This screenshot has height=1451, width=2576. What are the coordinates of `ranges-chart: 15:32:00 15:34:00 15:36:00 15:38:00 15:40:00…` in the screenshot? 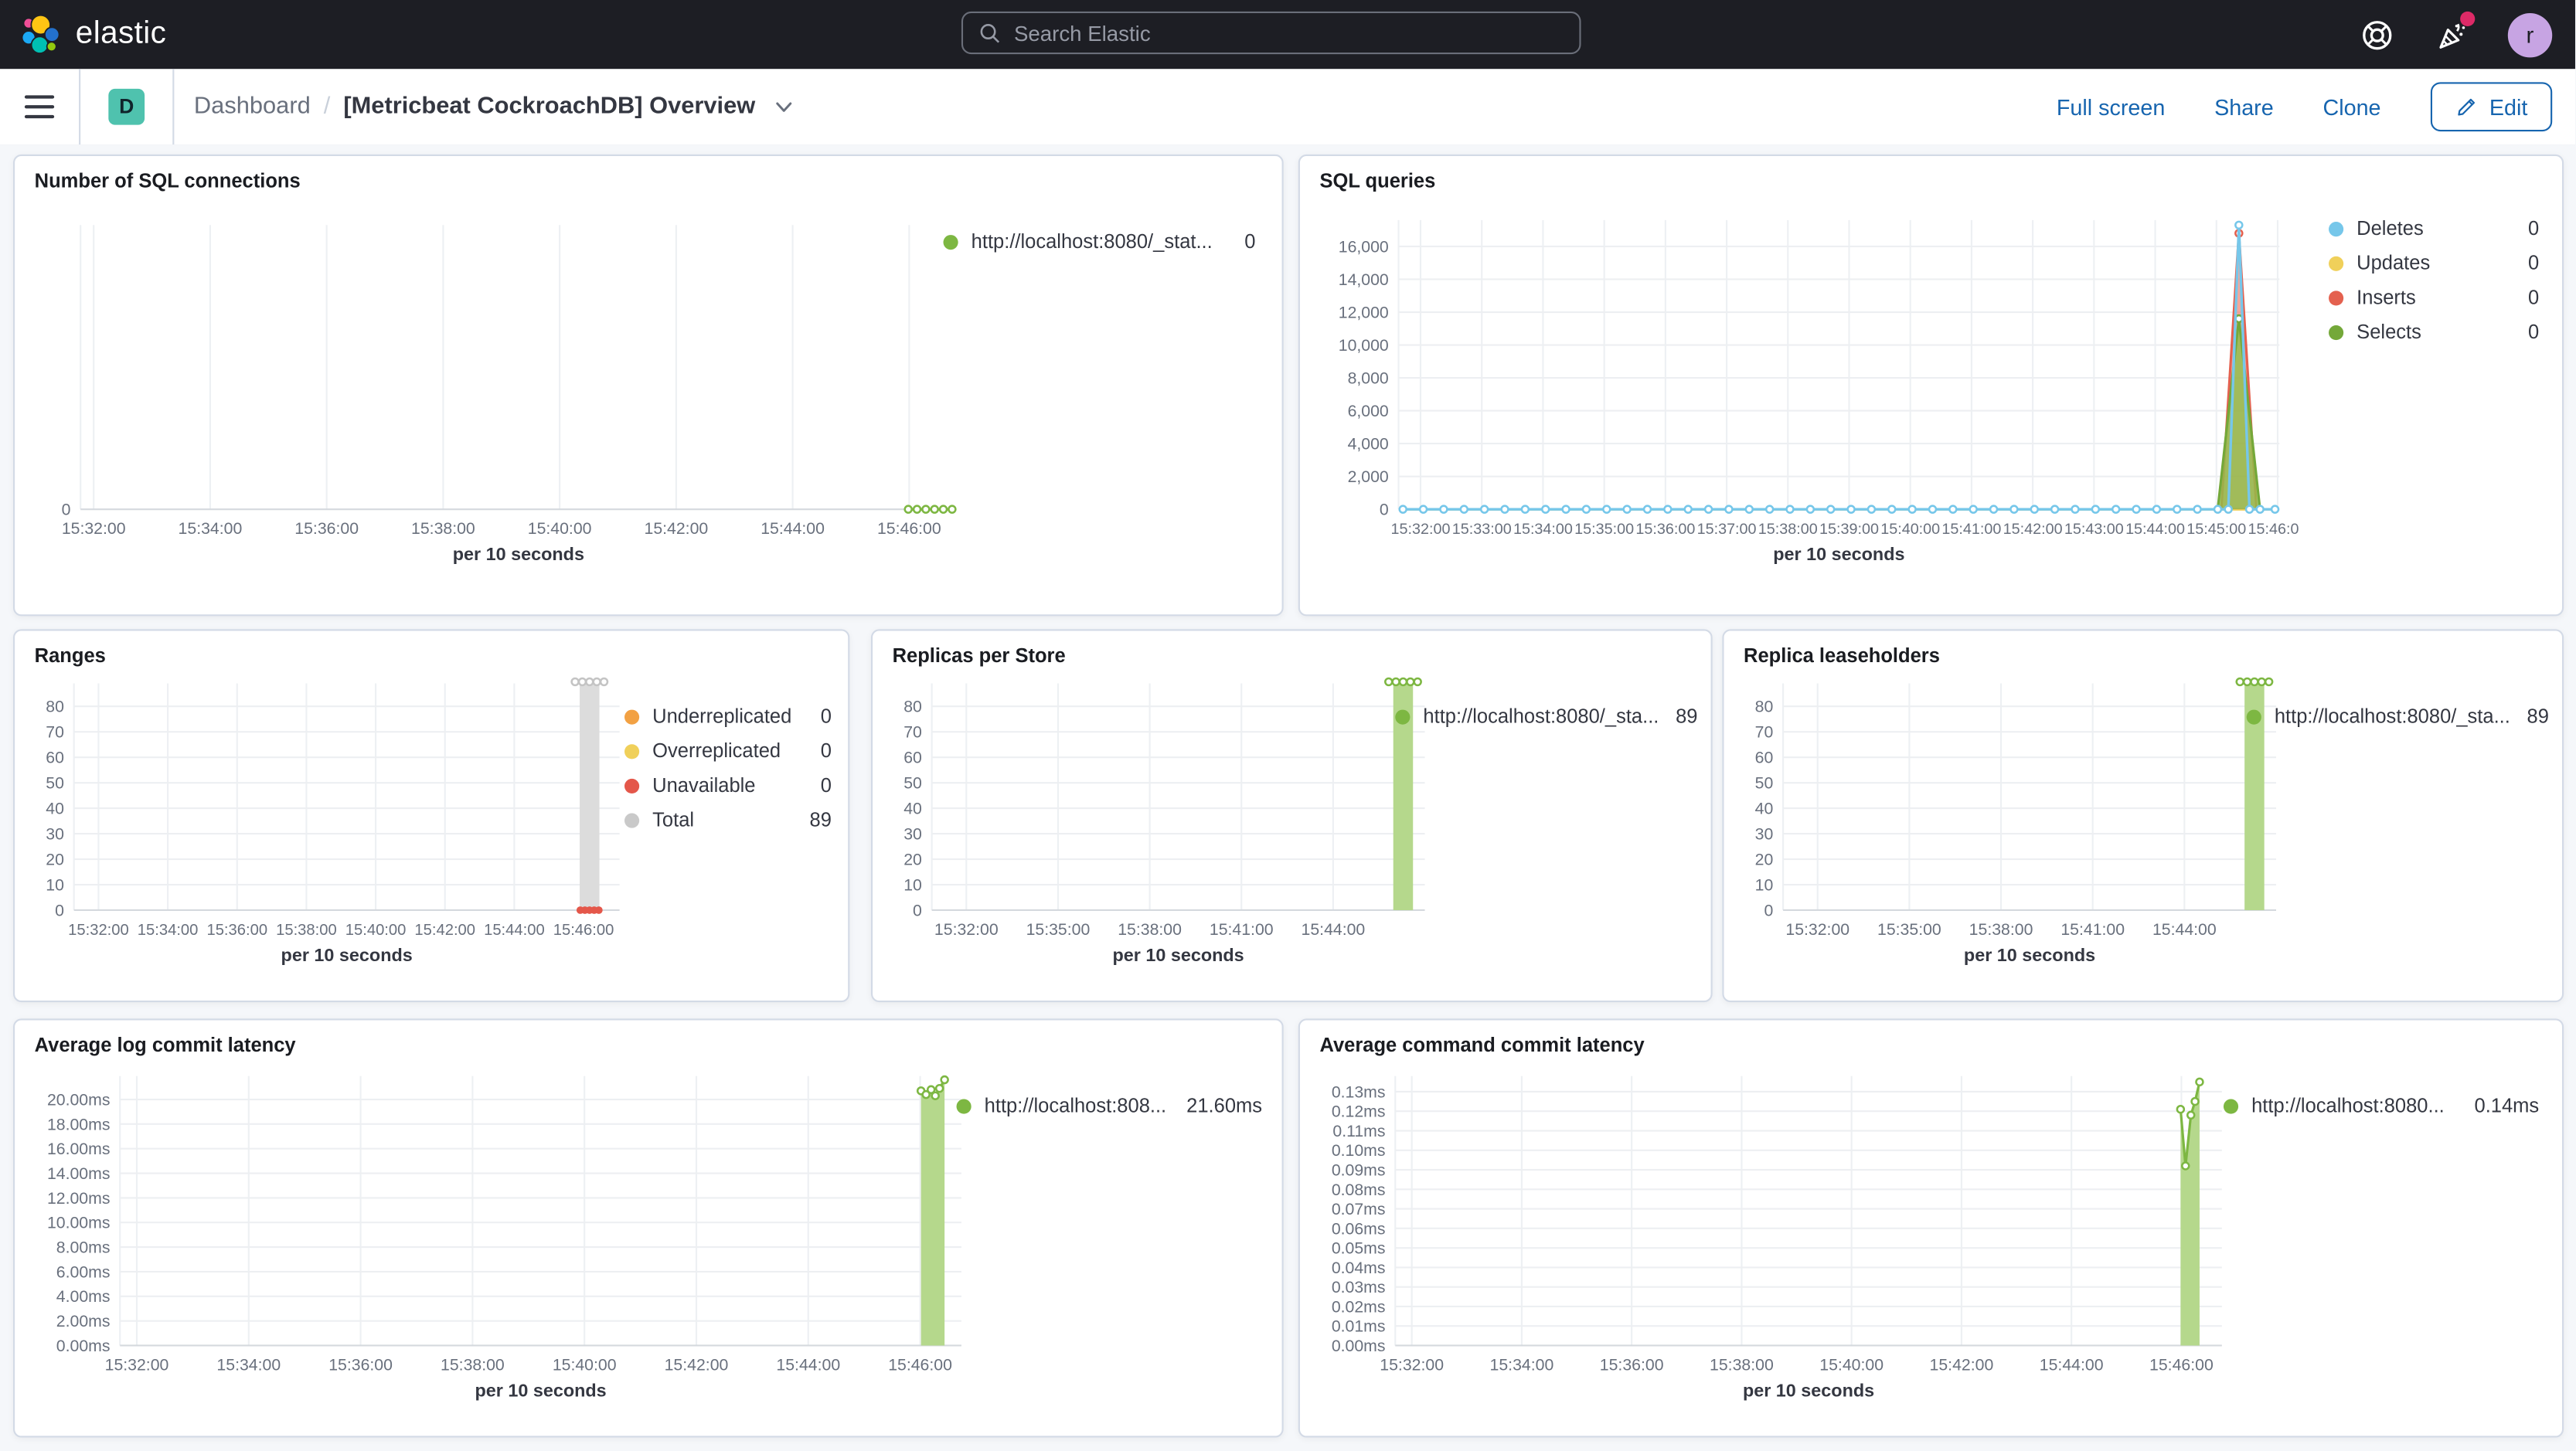 It's located at (333, 820).